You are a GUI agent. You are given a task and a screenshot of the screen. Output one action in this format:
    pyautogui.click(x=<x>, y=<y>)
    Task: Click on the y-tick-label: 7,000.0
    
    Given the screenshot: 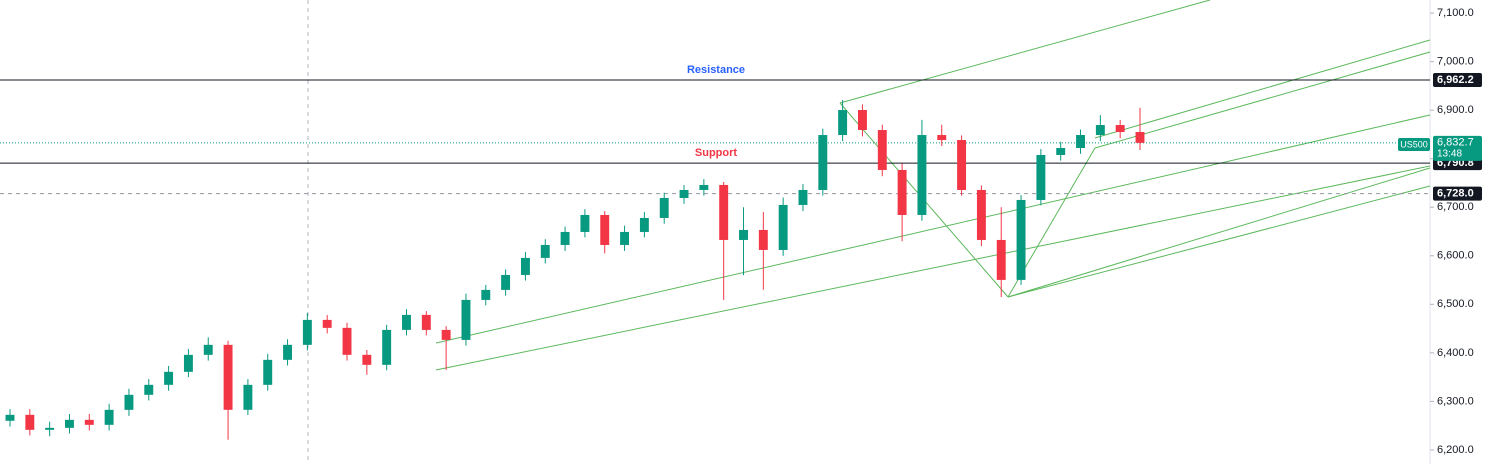 What is the action you would take?
    pyautogui.click(x=1455, y=62)
    